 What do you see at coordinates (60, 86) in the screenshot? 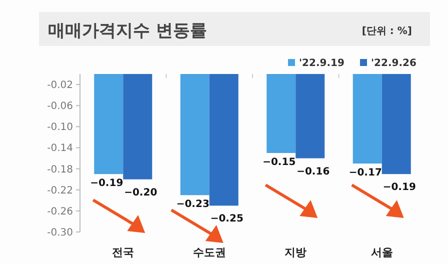
I see `y-tick-label: -0.02` at bounding box center [60, 86].